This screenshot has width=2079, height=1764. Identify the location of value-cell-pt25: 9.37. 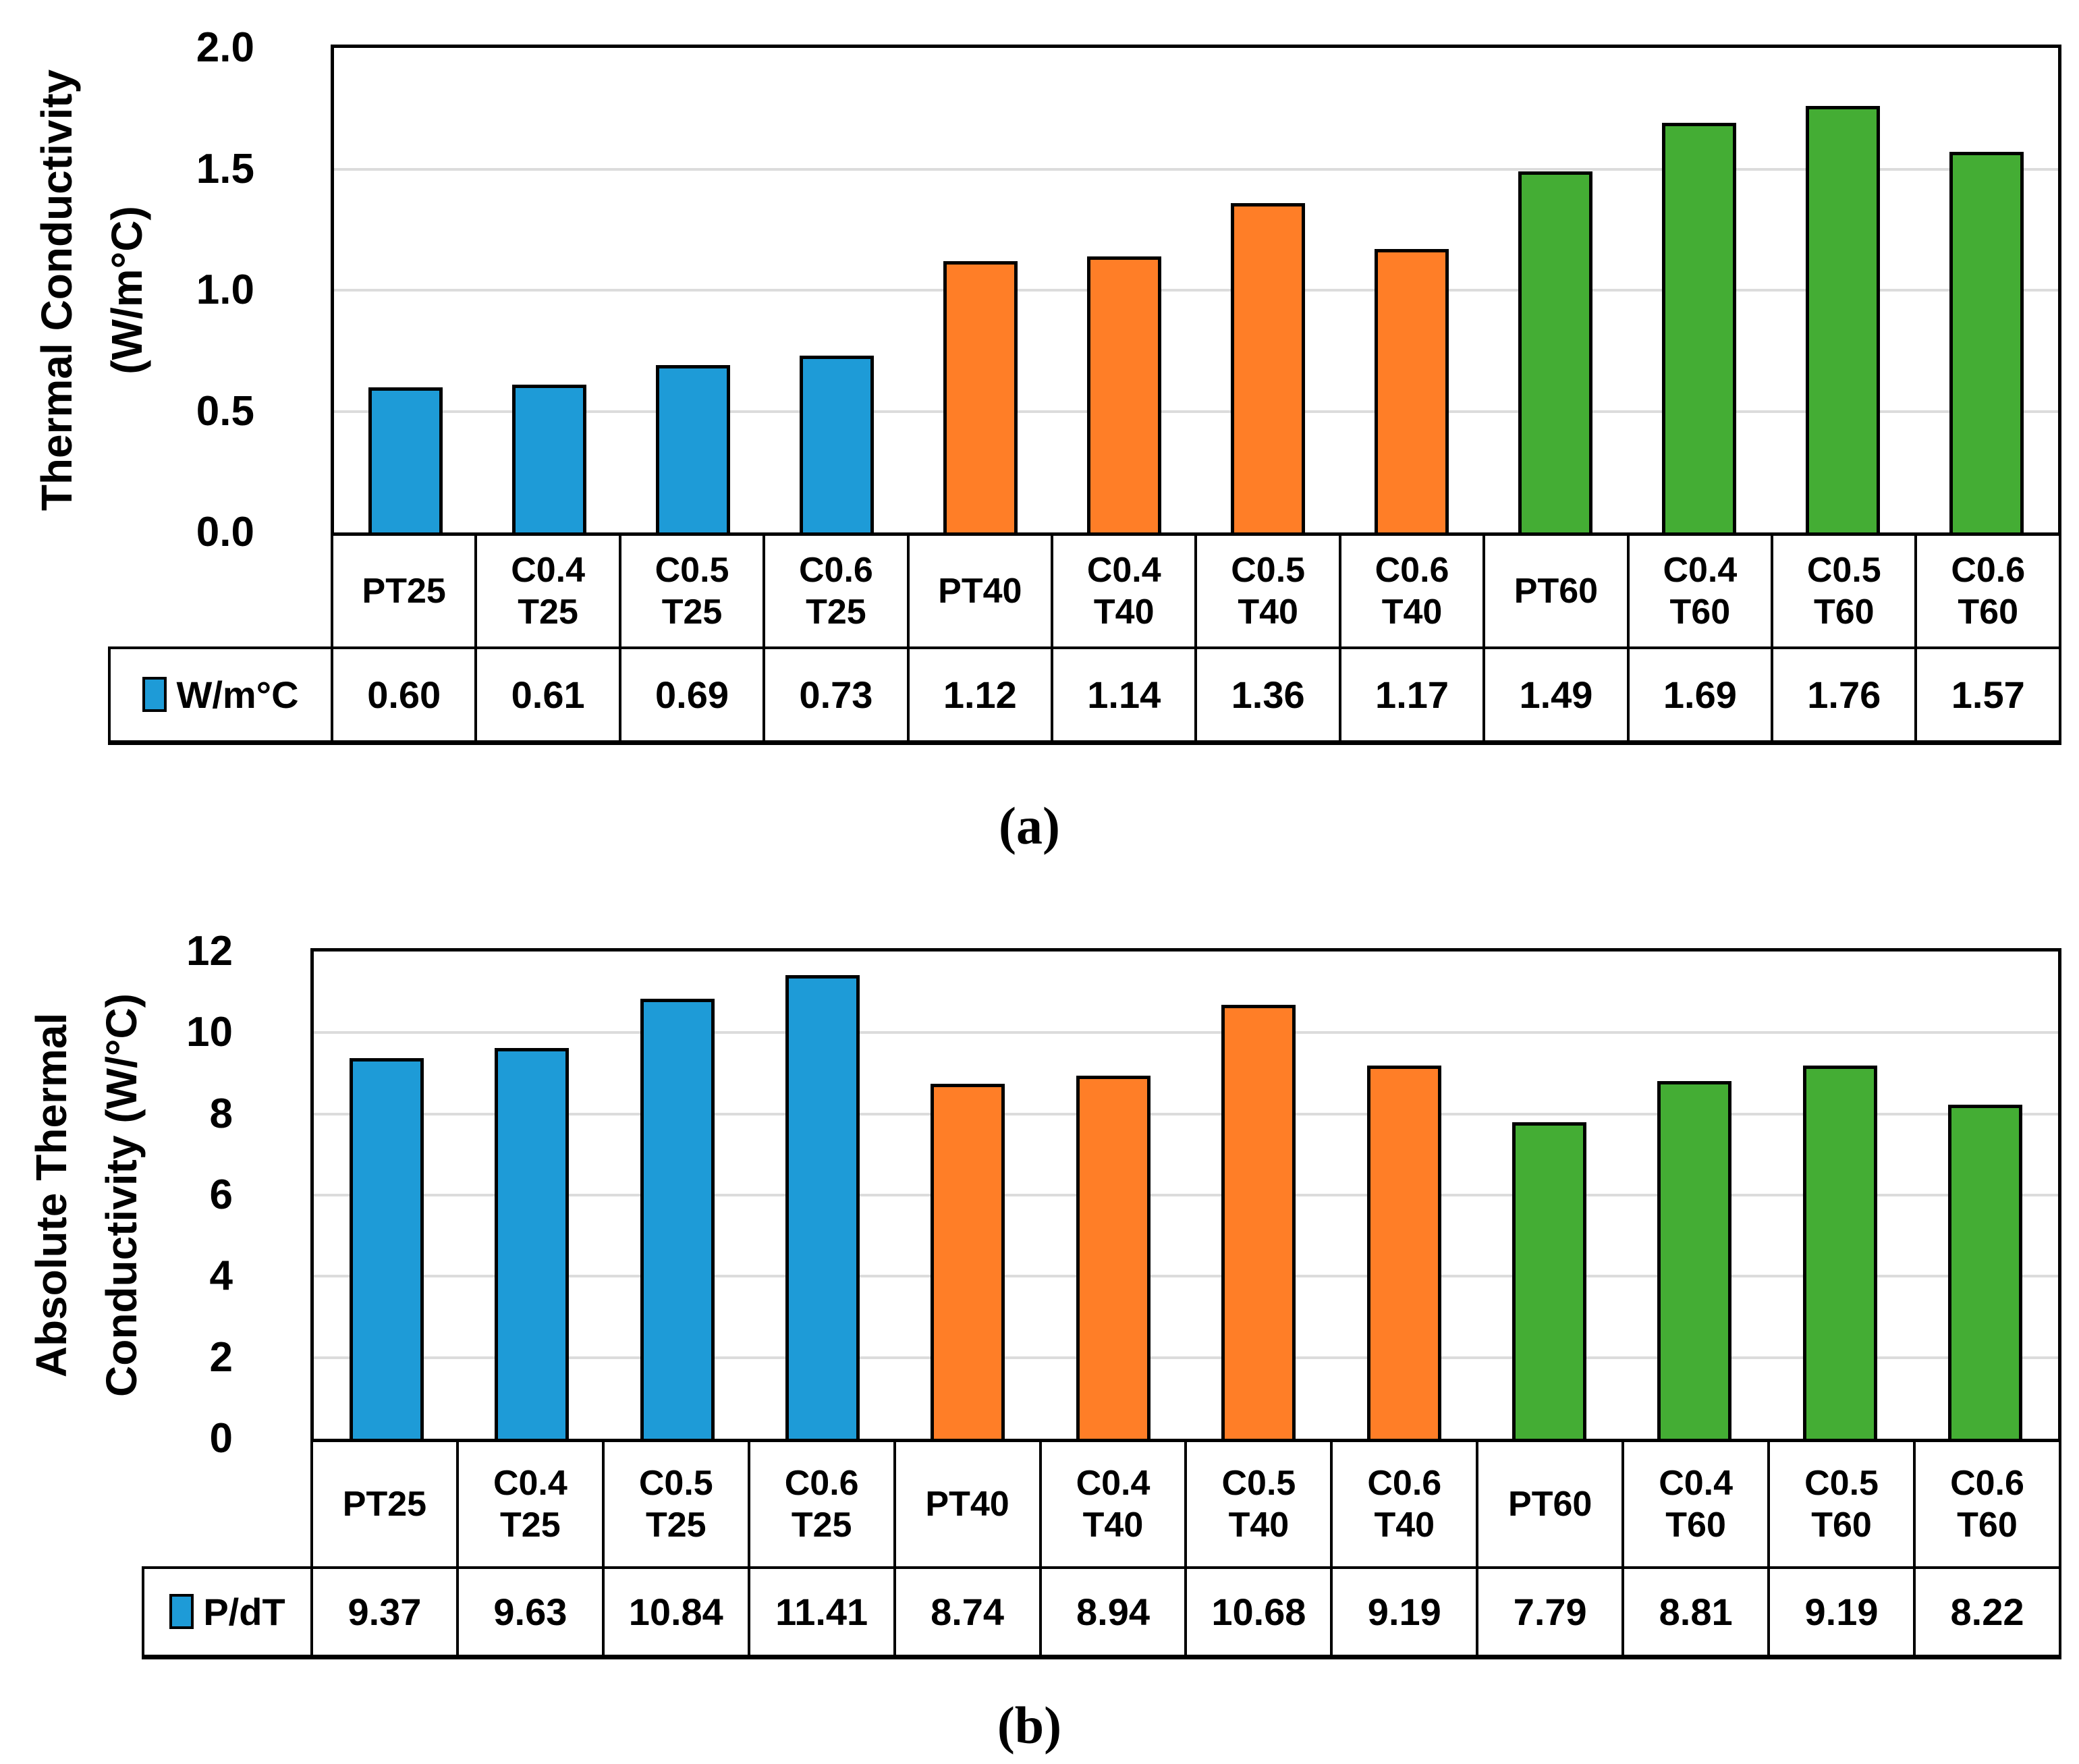
(384, 1612).